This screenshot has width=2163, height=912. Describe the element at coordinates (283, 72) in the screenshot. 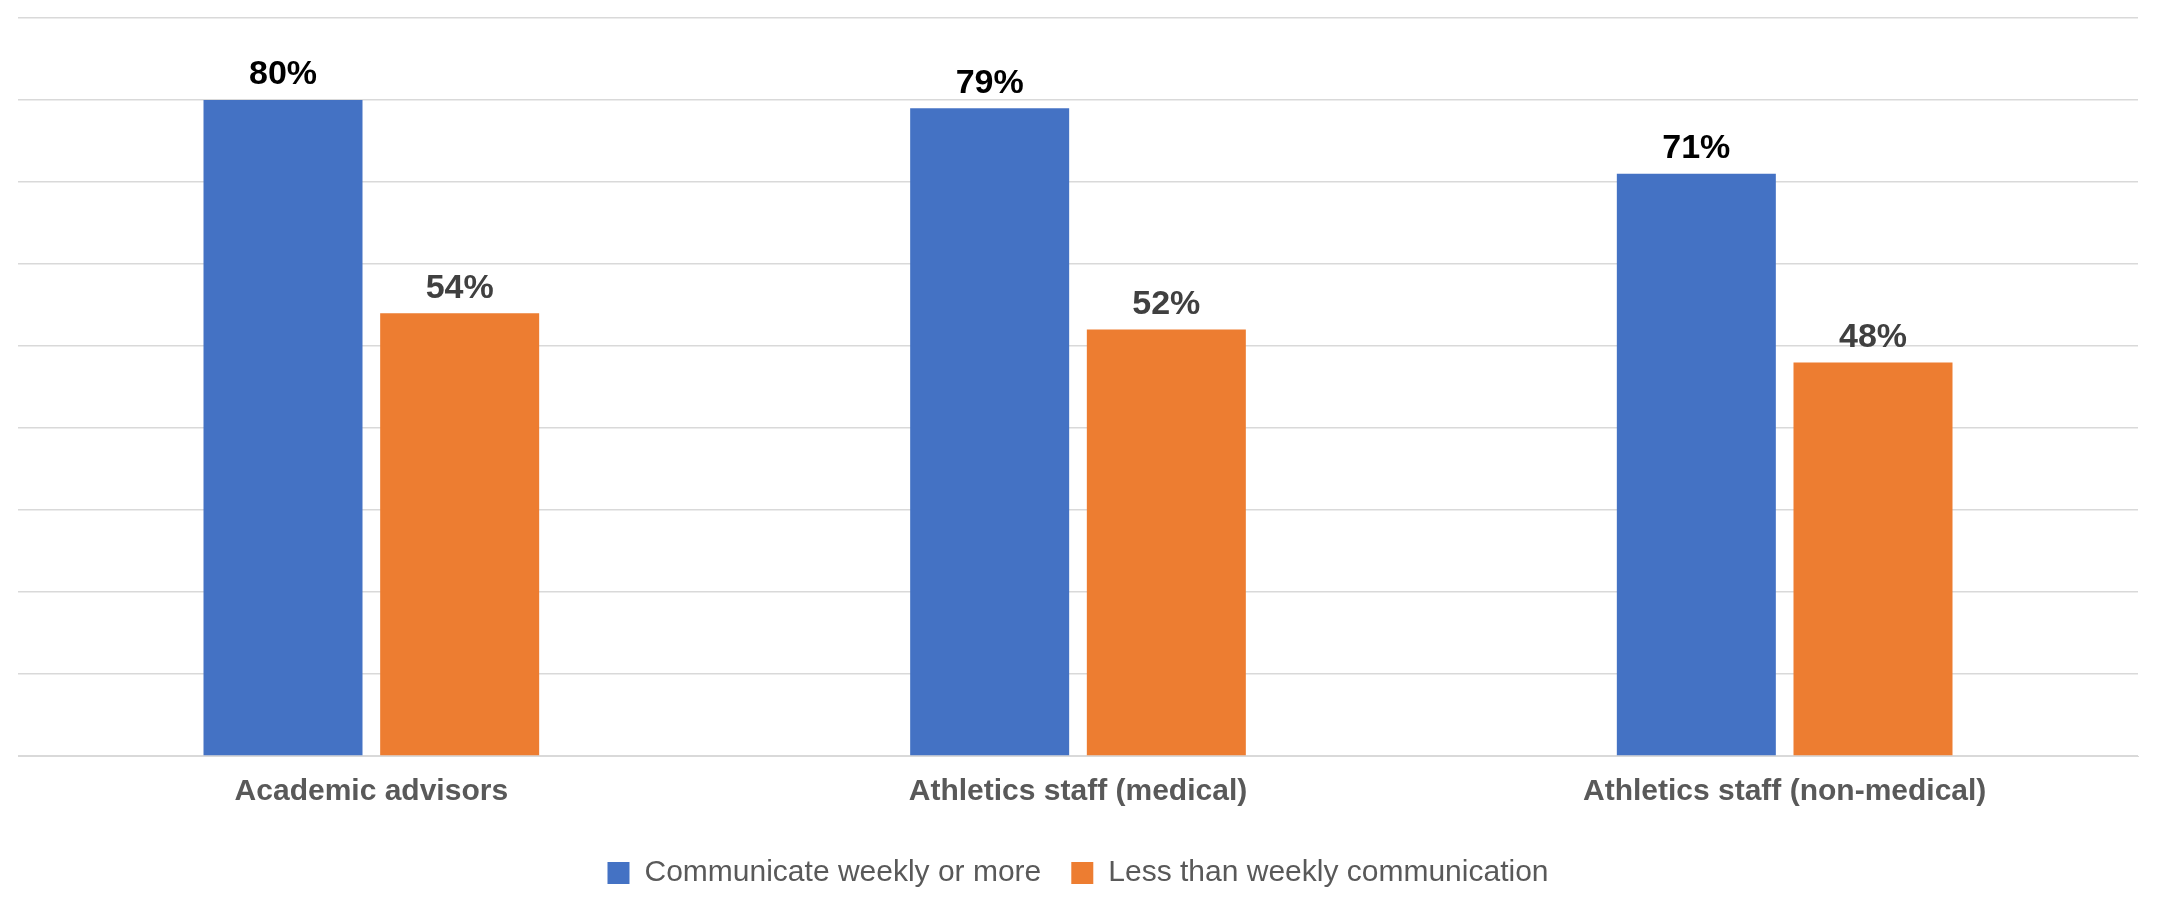

I see `data-label: 80%` at that location.